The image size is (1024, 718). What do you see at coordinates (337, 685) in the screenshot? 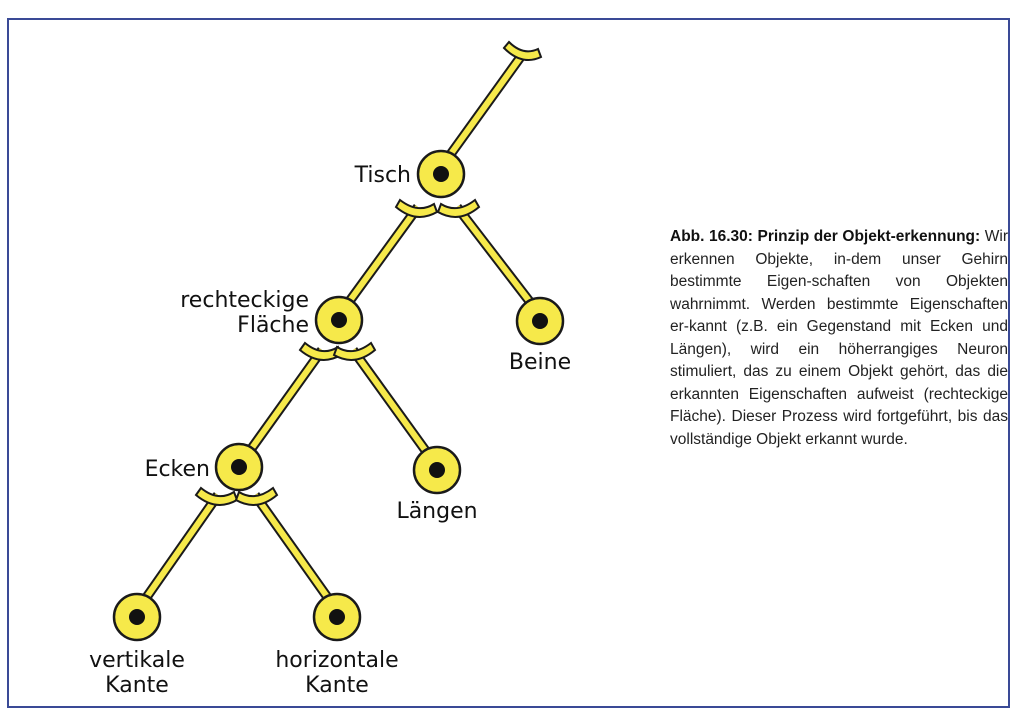
I see `label-horizontale-kante-line2: Kante` at bounding box center [337, 685].